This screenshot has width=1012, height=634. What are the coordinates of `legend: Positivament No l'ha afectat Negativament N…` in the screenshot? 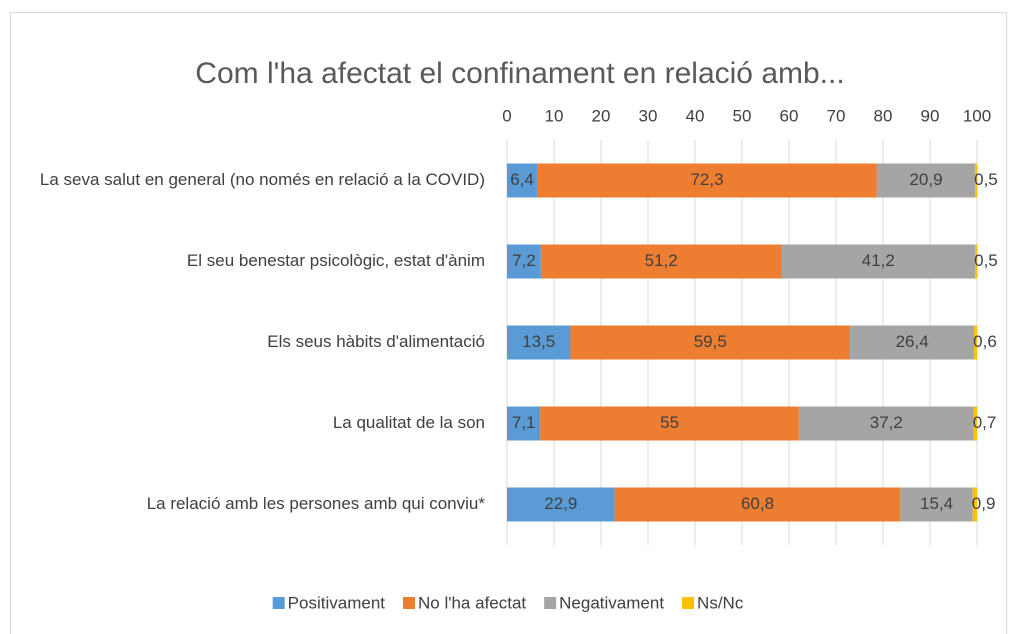 It's located at (508, 602).